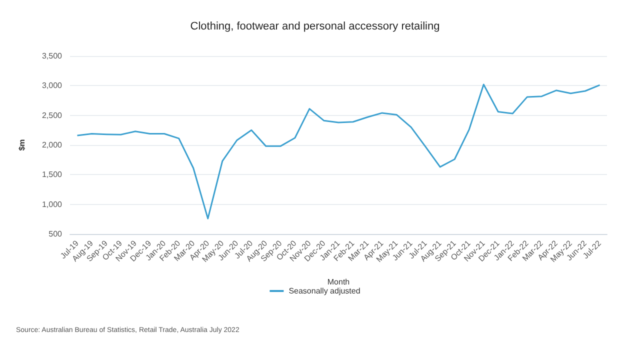  I want to click on y-tick-label: 3,500, so click(52, 56).